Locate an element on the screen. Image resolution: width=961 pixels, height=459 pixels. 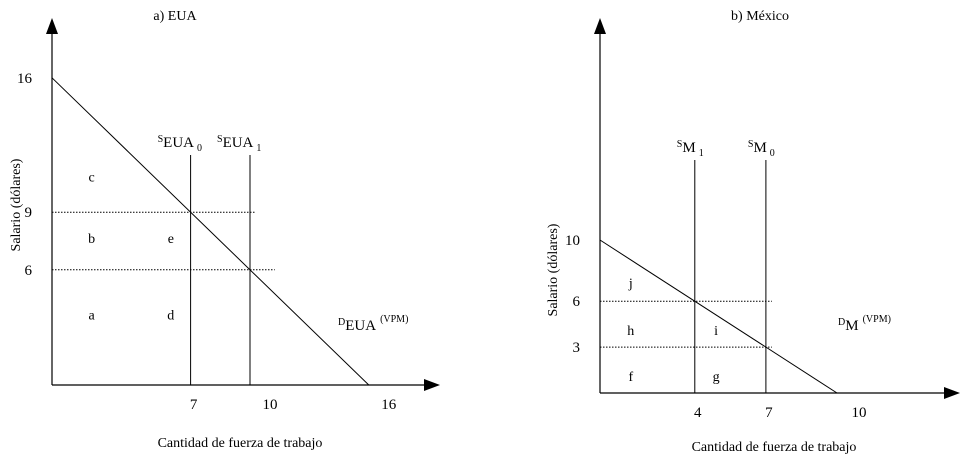
y-tick-label-mexico-3: 3 is located at coordinates (577, 348).